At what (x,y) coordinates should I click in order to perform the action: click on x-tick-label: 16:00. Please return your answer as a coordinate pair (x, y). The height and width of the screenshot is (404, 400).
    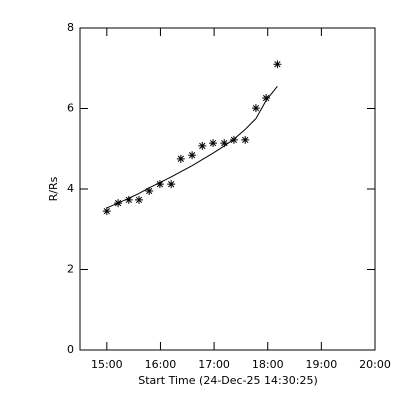
    Looking at the image, I should click on (161, 364).